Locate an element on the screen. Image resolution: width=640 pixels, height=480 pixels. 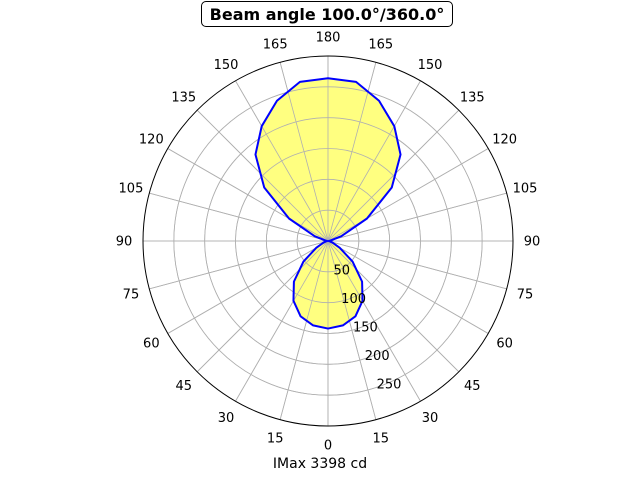
angle-tick-label-135: 135 is located at coordinates (472, 97).